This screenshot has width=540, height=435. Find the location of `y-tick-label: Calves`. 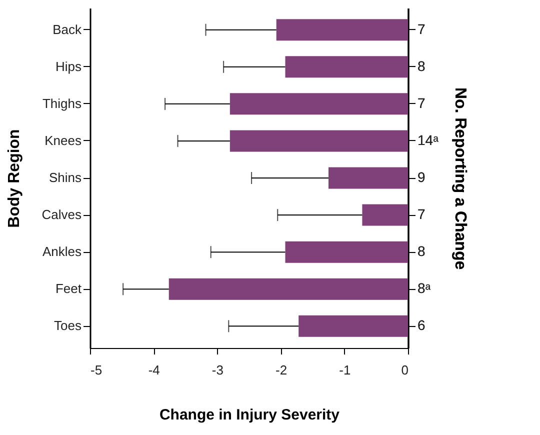

y-tick-label: Calves is located at coordinates (62, 214).